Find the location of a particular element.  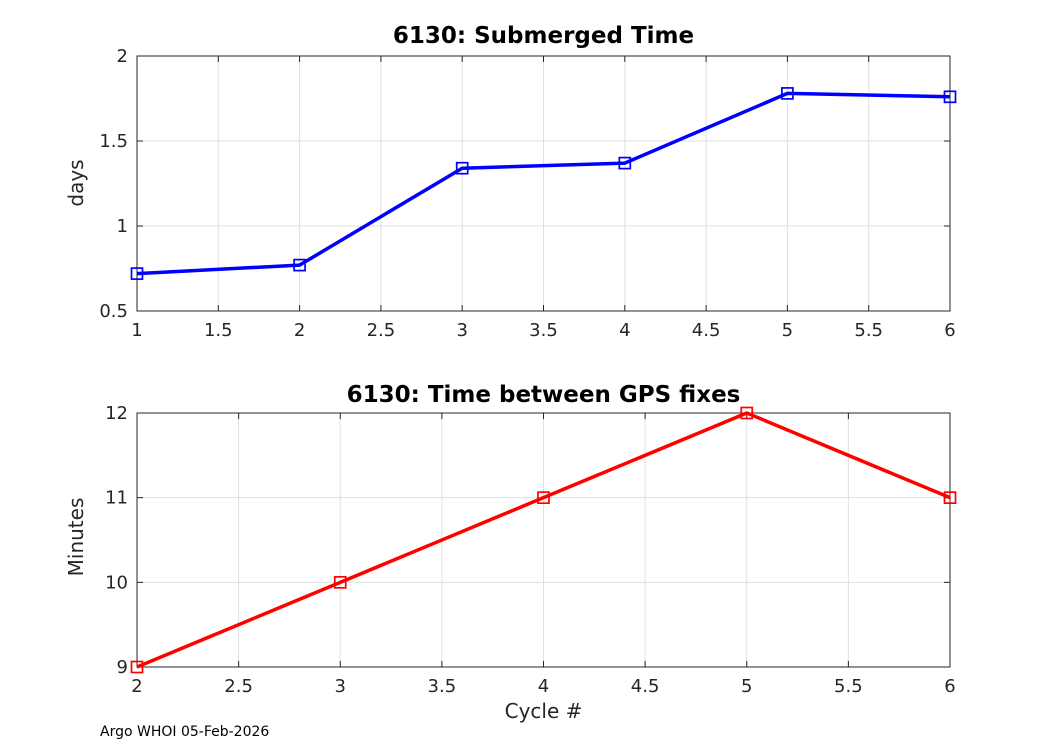

chart1-title: 6130: Submerged Time is located at coordinates (543, 36).